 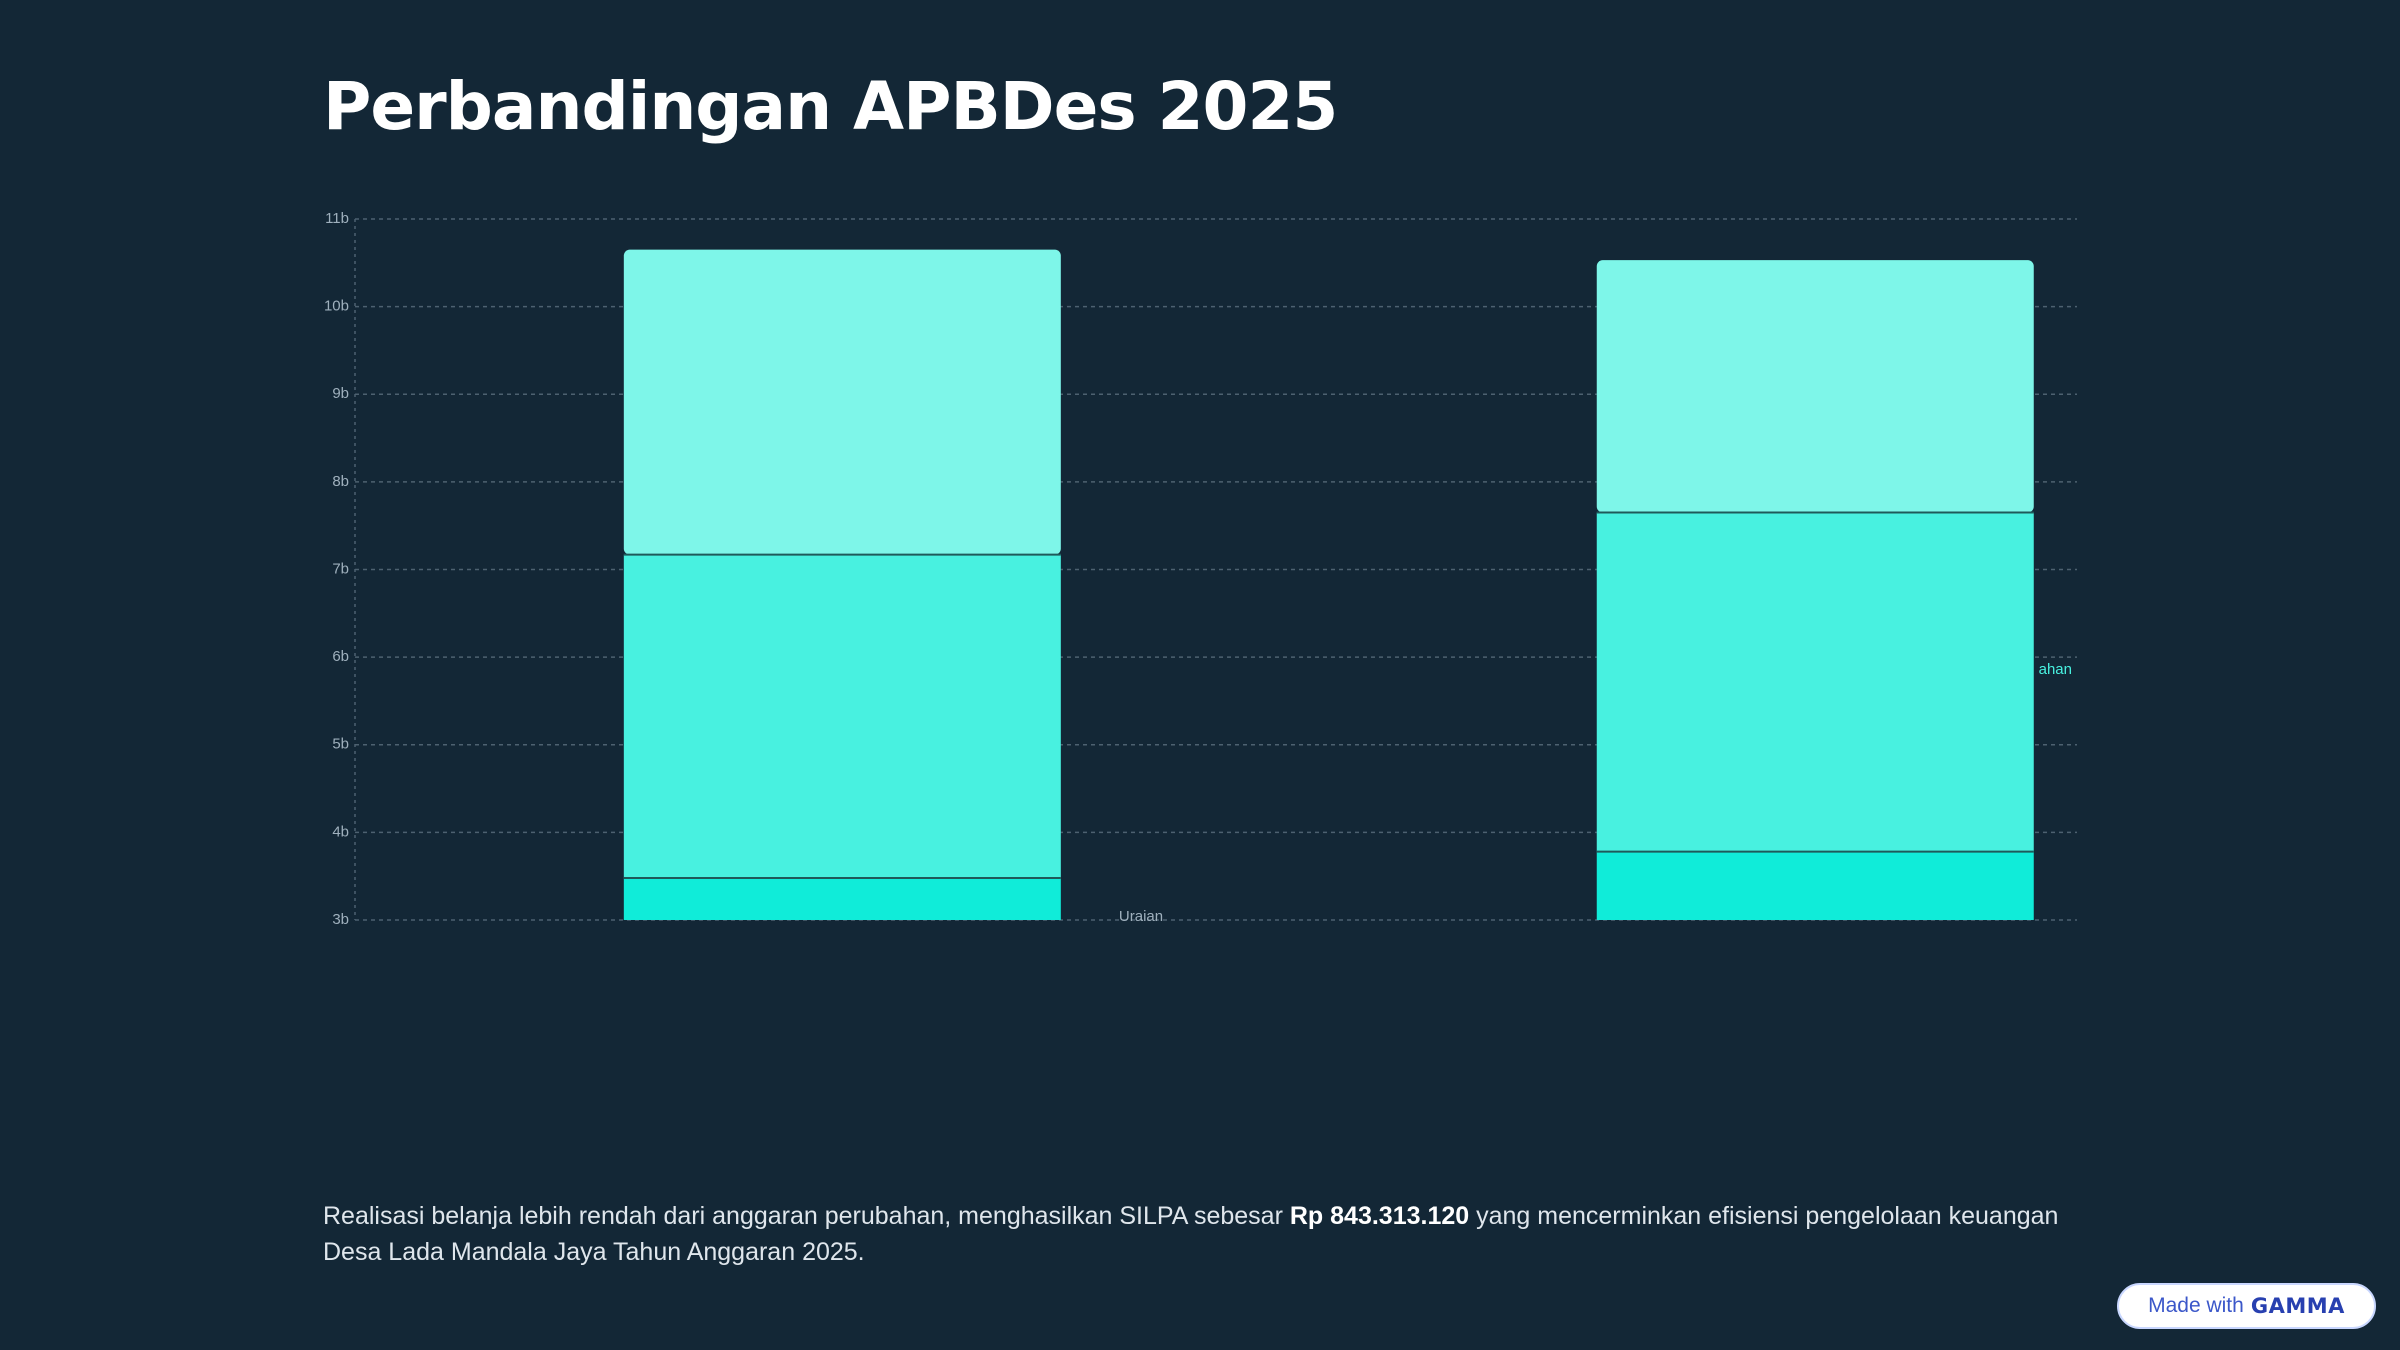 I want to click on caption-highlight: Rp 843.313.120, so click(x=1379, y=1216).